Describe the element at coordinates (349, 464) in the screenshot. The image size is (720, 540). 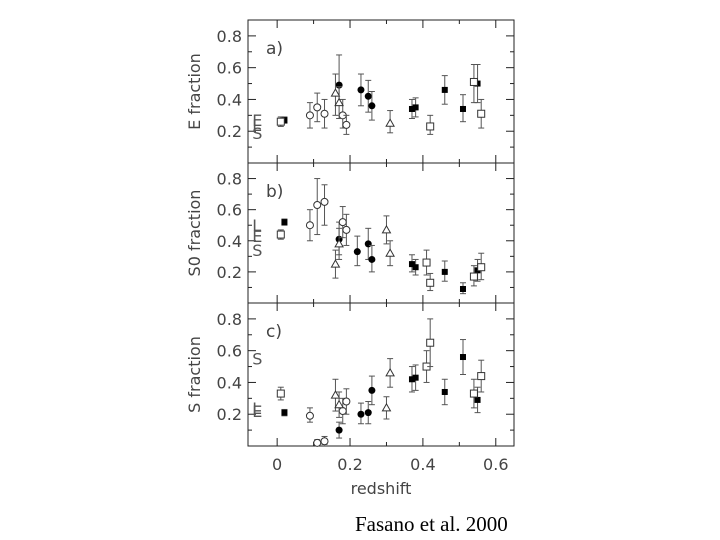
I see `x-tick-label: 0.2` at that location.